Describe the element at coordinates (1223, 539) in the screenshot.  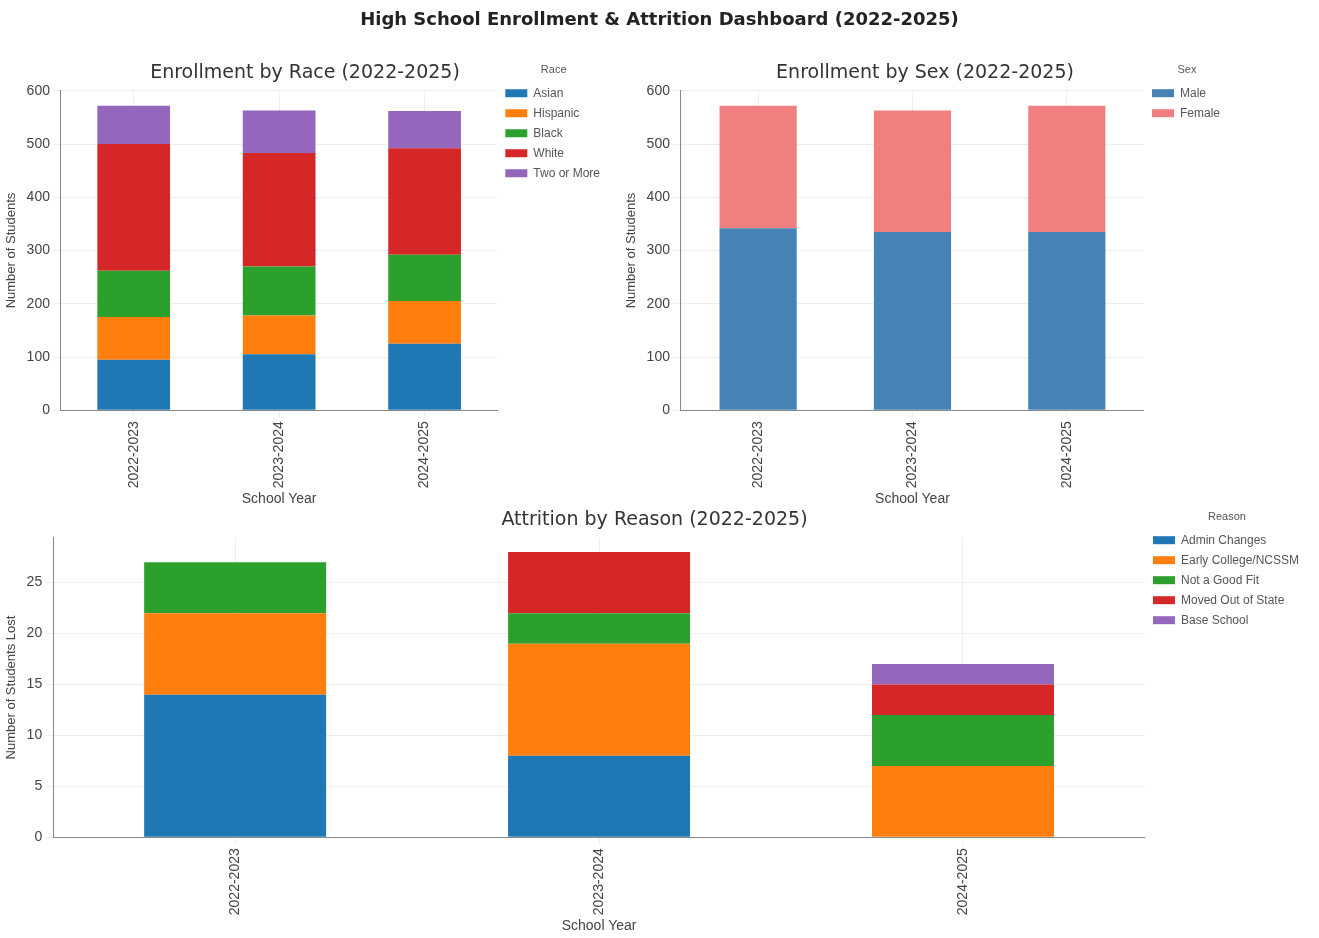
I see `legend-label: Admin Changes` at that location.